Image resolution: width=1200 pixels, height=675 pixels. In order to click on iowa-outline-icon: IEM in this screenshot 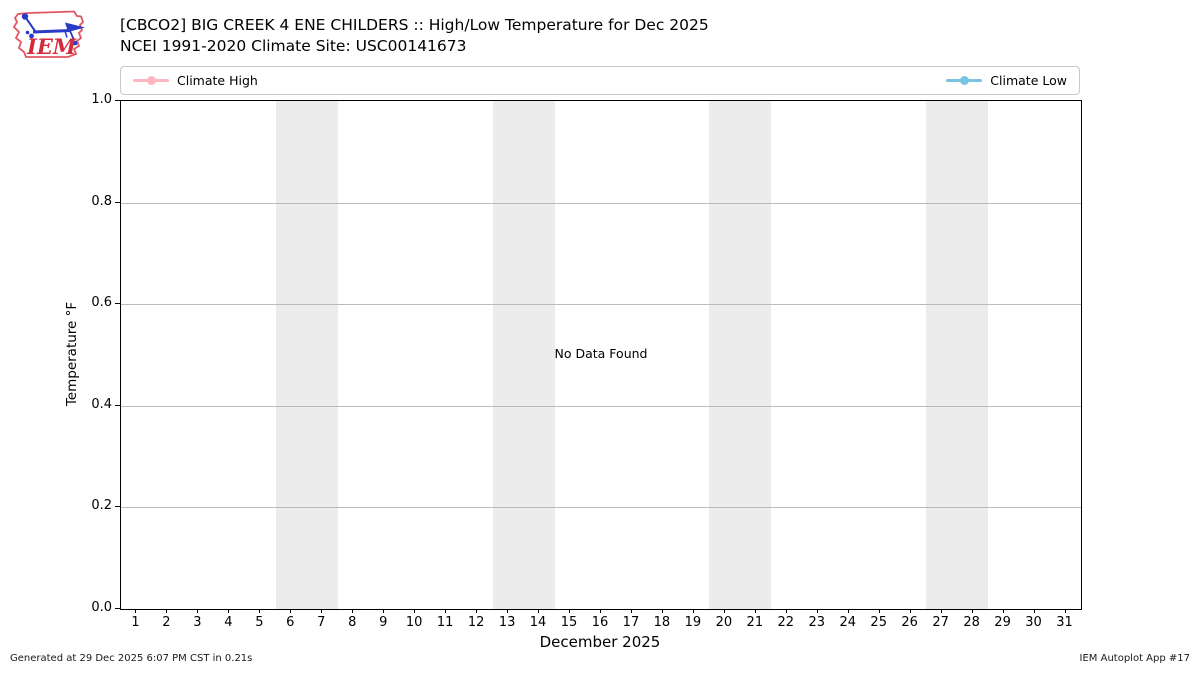, I will do `click(48, 34)`.